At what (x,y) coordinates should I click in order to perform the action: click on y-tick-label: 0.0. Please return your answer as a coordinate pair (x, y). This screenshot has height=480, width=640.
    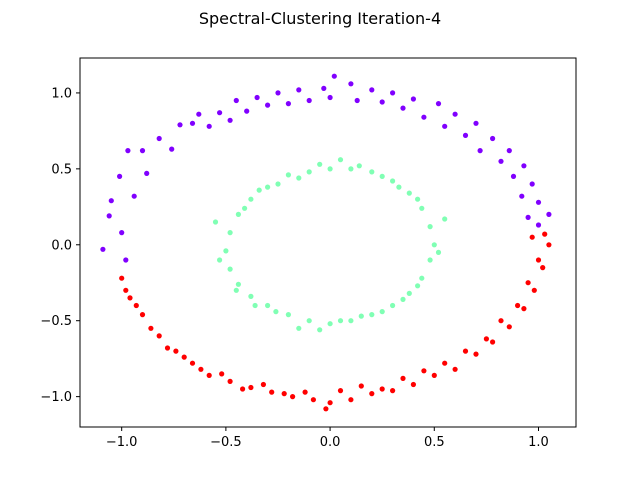
    Looking at the image, I should click on (61, 245).